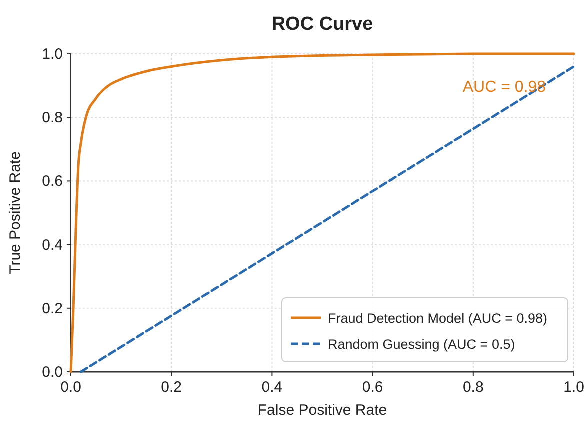  Describe the element at coordinates (52, 309) in the screenshot. I see `y-tick-label: 0.2` at that location.